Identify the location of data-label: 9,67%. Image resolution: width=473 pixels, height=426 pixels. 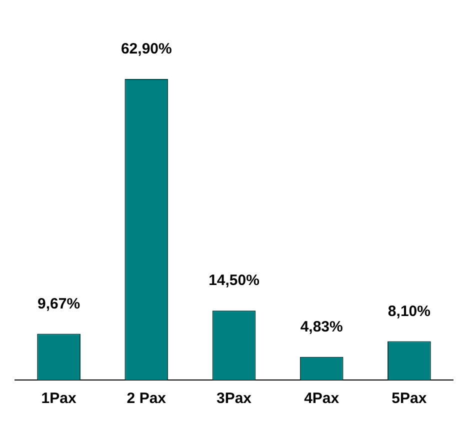
(59, 303).